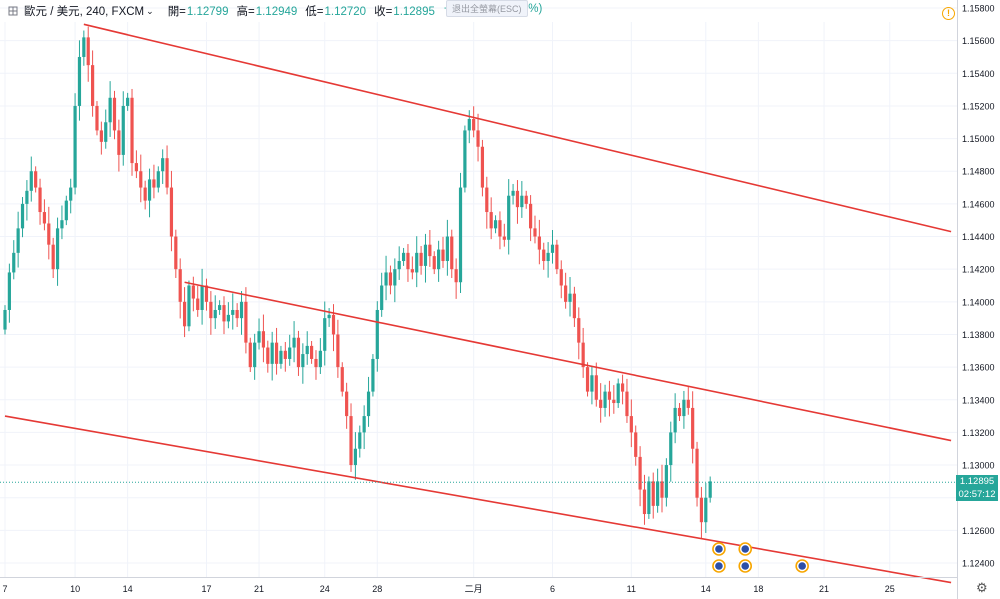 This screenshot has height=599, width=1000. What do you see at coordinates (982, 587) in the screenshot?
I see `settings-gear-icon: ⚙` at bounding box center [982, 587].